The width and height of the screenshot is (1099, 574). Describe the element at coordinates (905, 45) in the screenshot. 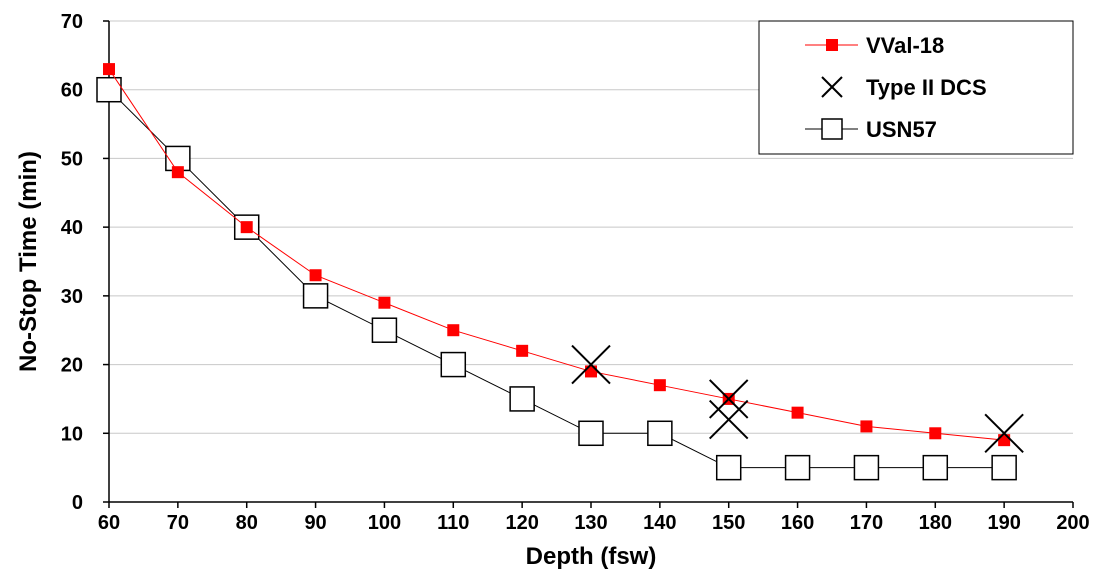

I see `legend-label-vval18: VVal-18` at that location.